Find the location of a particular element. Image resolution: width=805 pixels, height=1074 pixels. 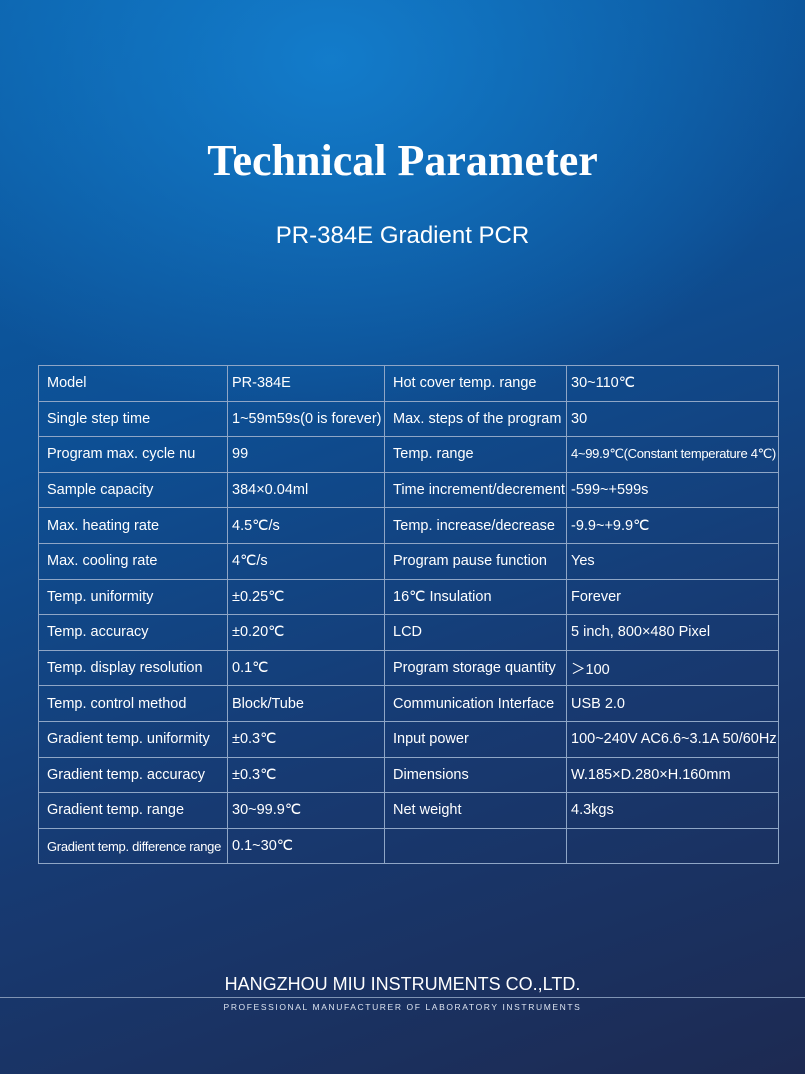

param-value: 4℃/s is located at coordinates (306, 561).